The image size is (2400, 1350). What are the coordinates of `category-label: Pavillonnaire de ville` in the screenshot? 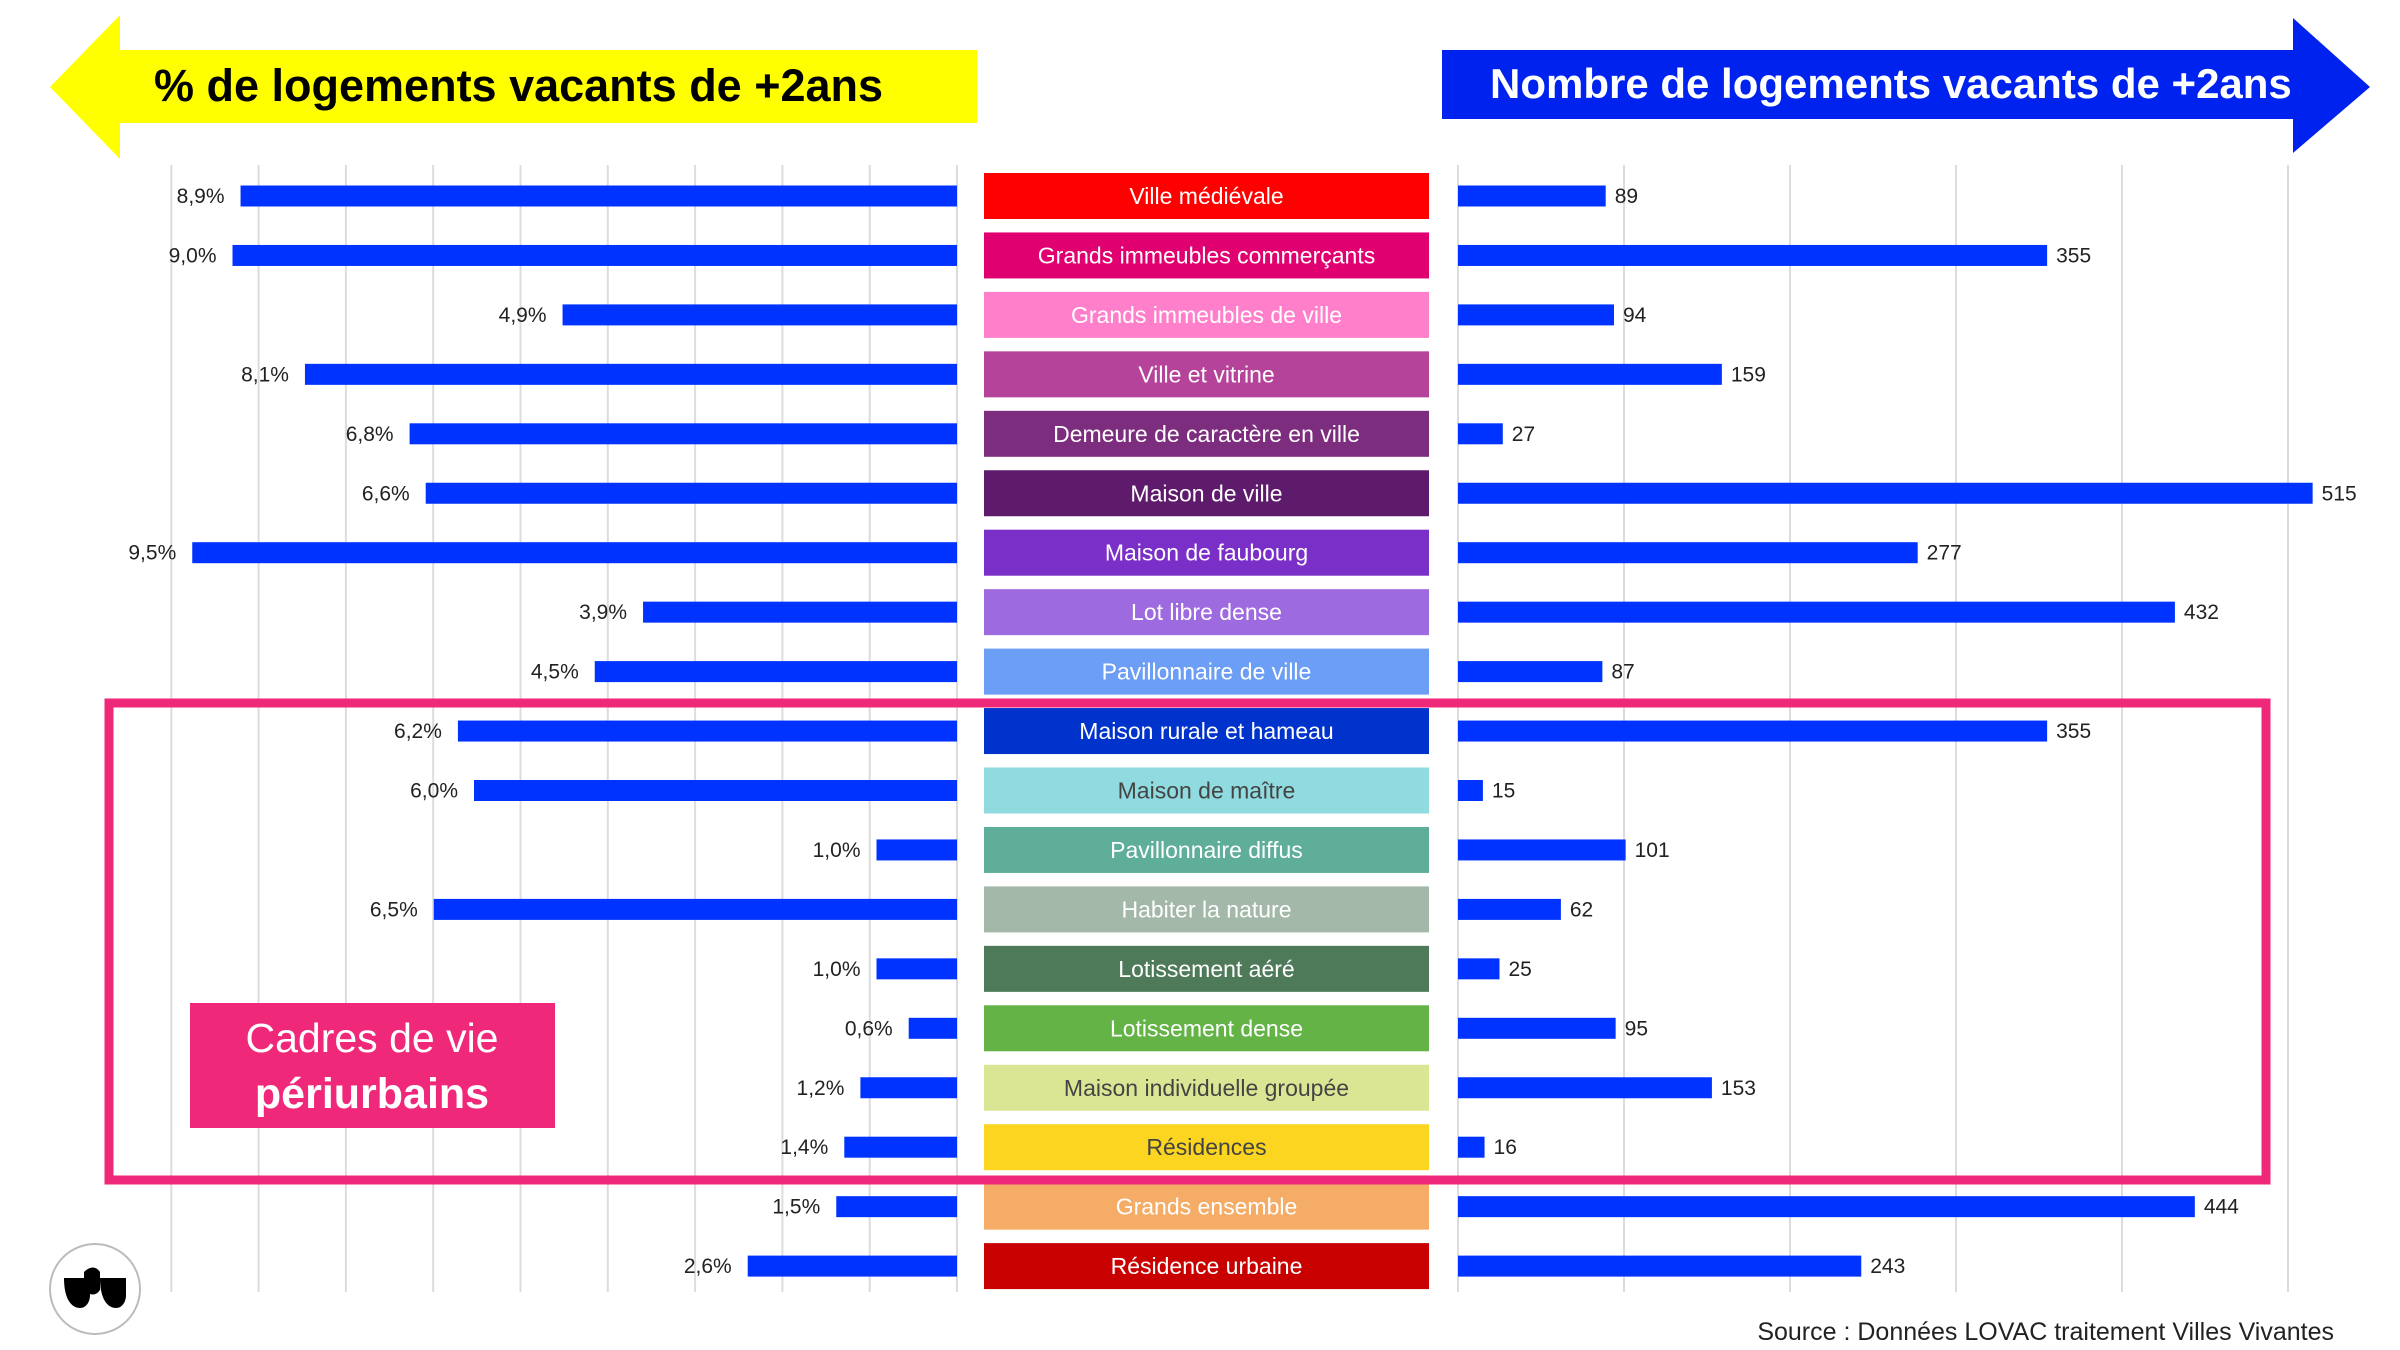 It's located at (1207, 672).